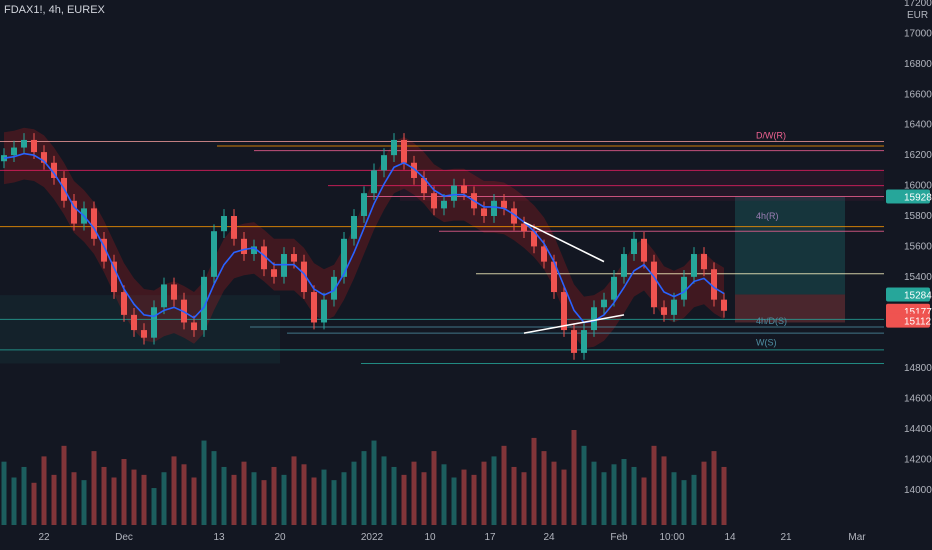  I want to click on x-tick-label: 2022, so click(372, 537).